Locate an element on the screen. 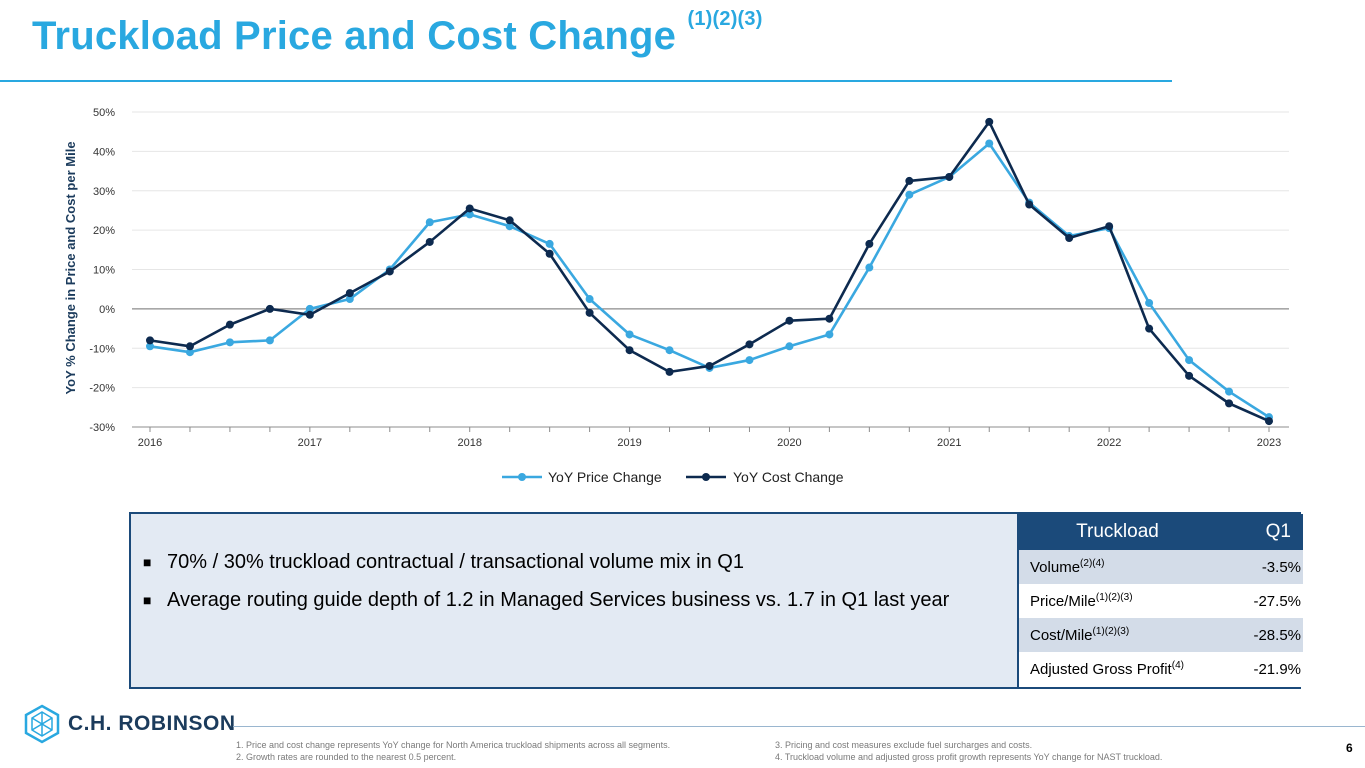  y-tick-label: -30% is located at coordinates (102, 428).